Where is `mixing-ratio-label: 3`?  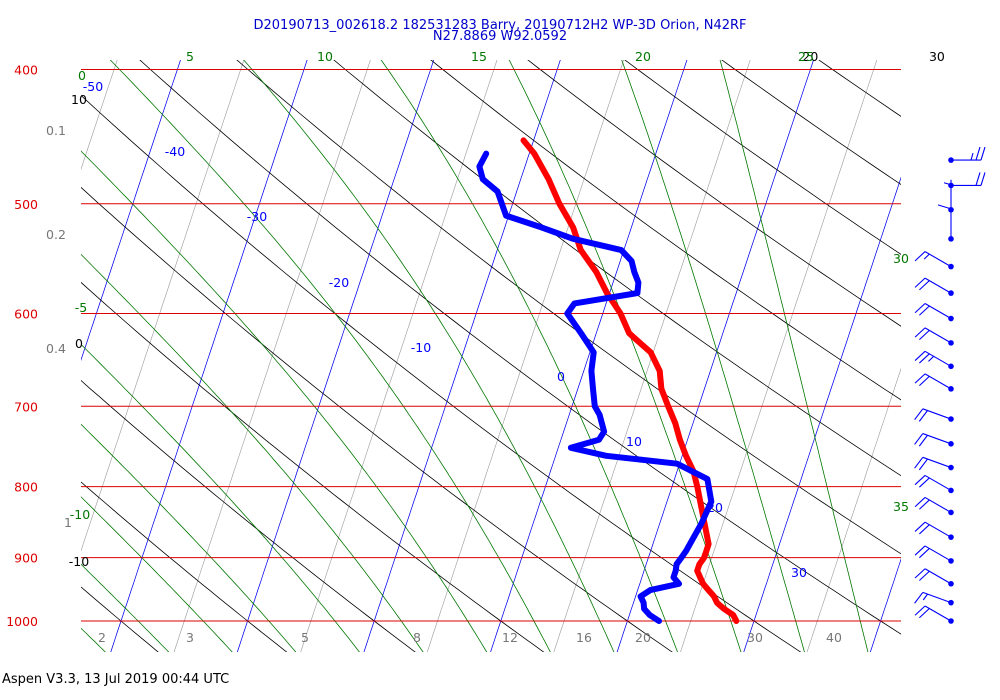 mixing-ratio-label: 3 is located at coordinates (190, 637).